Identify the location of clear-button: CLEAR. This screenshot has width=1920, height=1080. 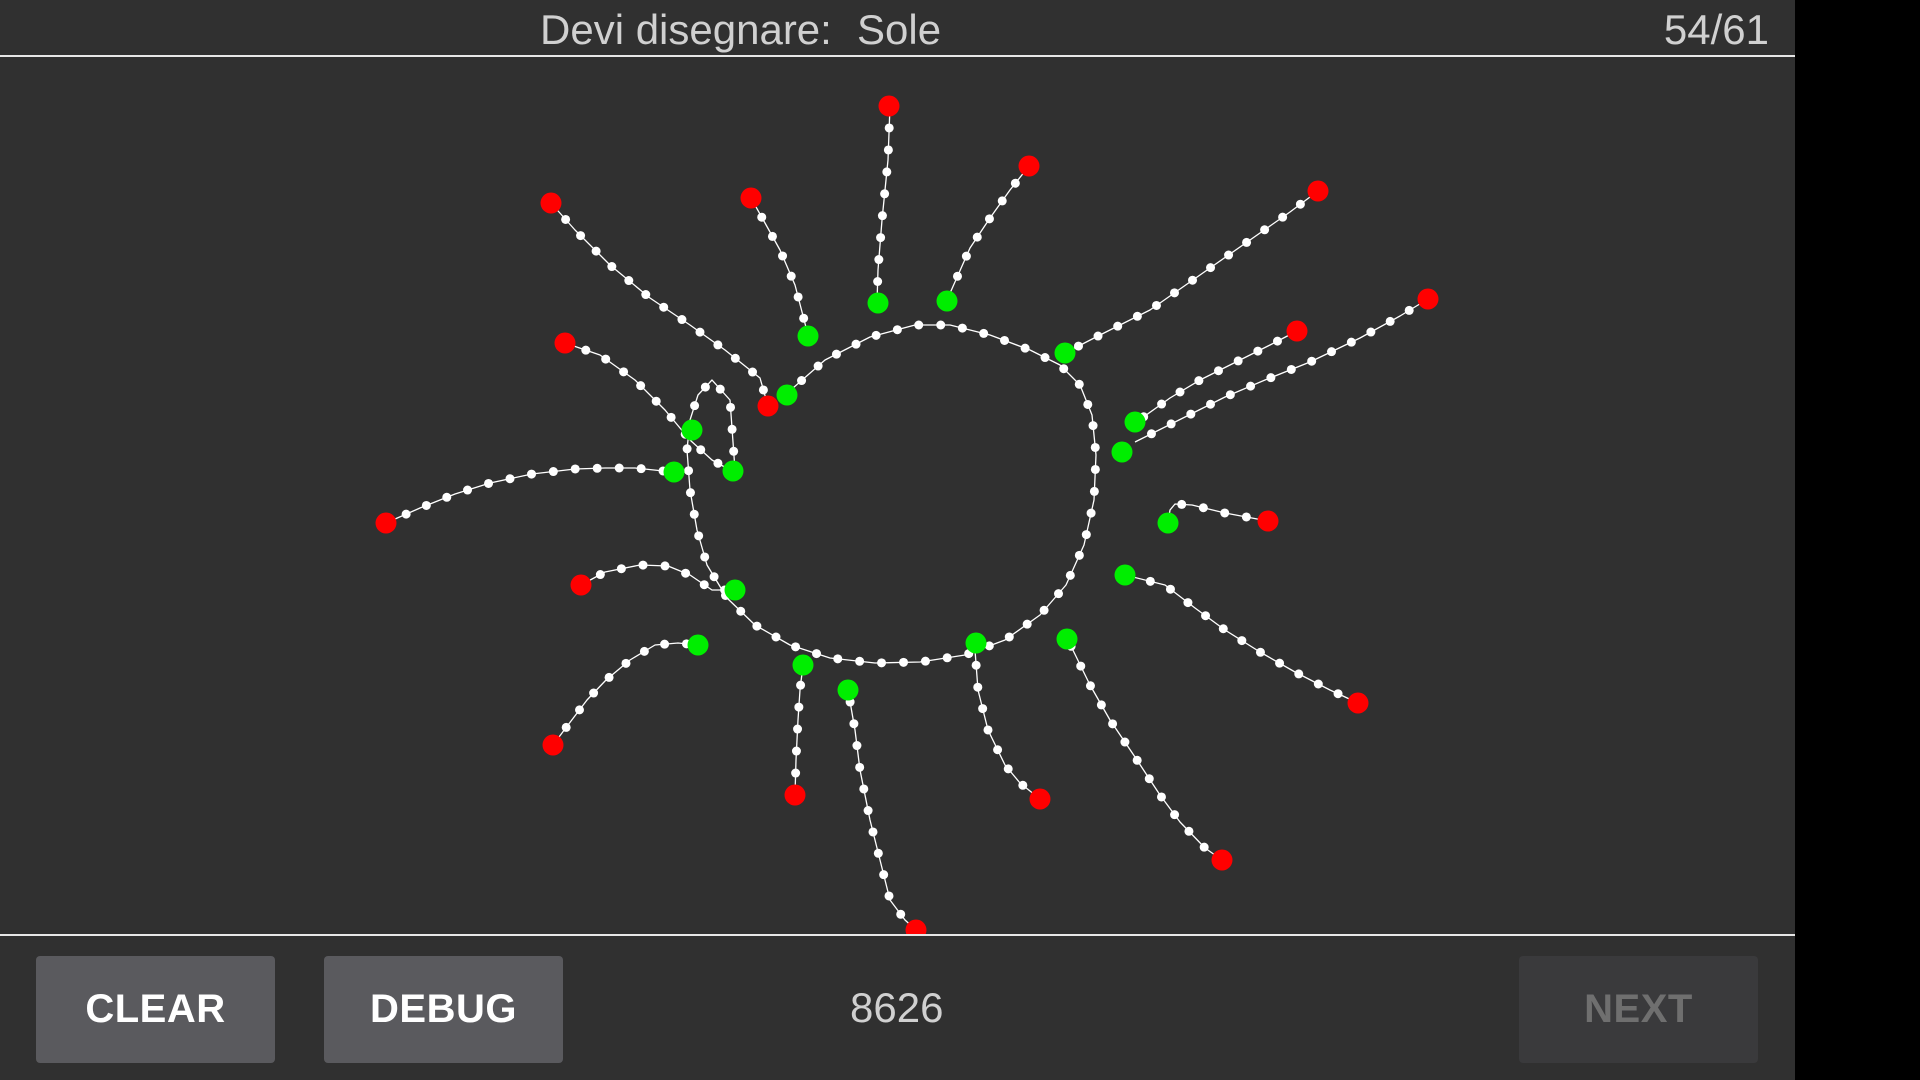
(155, 1009).